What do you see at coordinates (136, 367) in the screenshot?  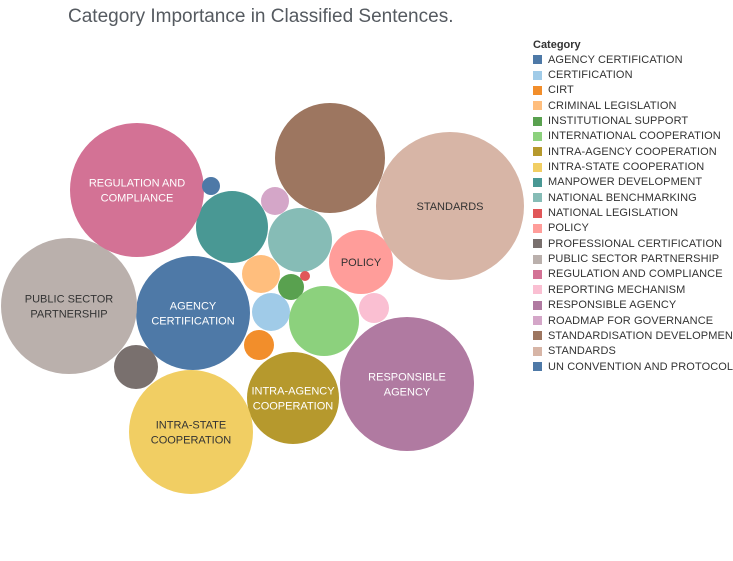 I see `bubble-professional-certification` at bounding box center [136, 367].